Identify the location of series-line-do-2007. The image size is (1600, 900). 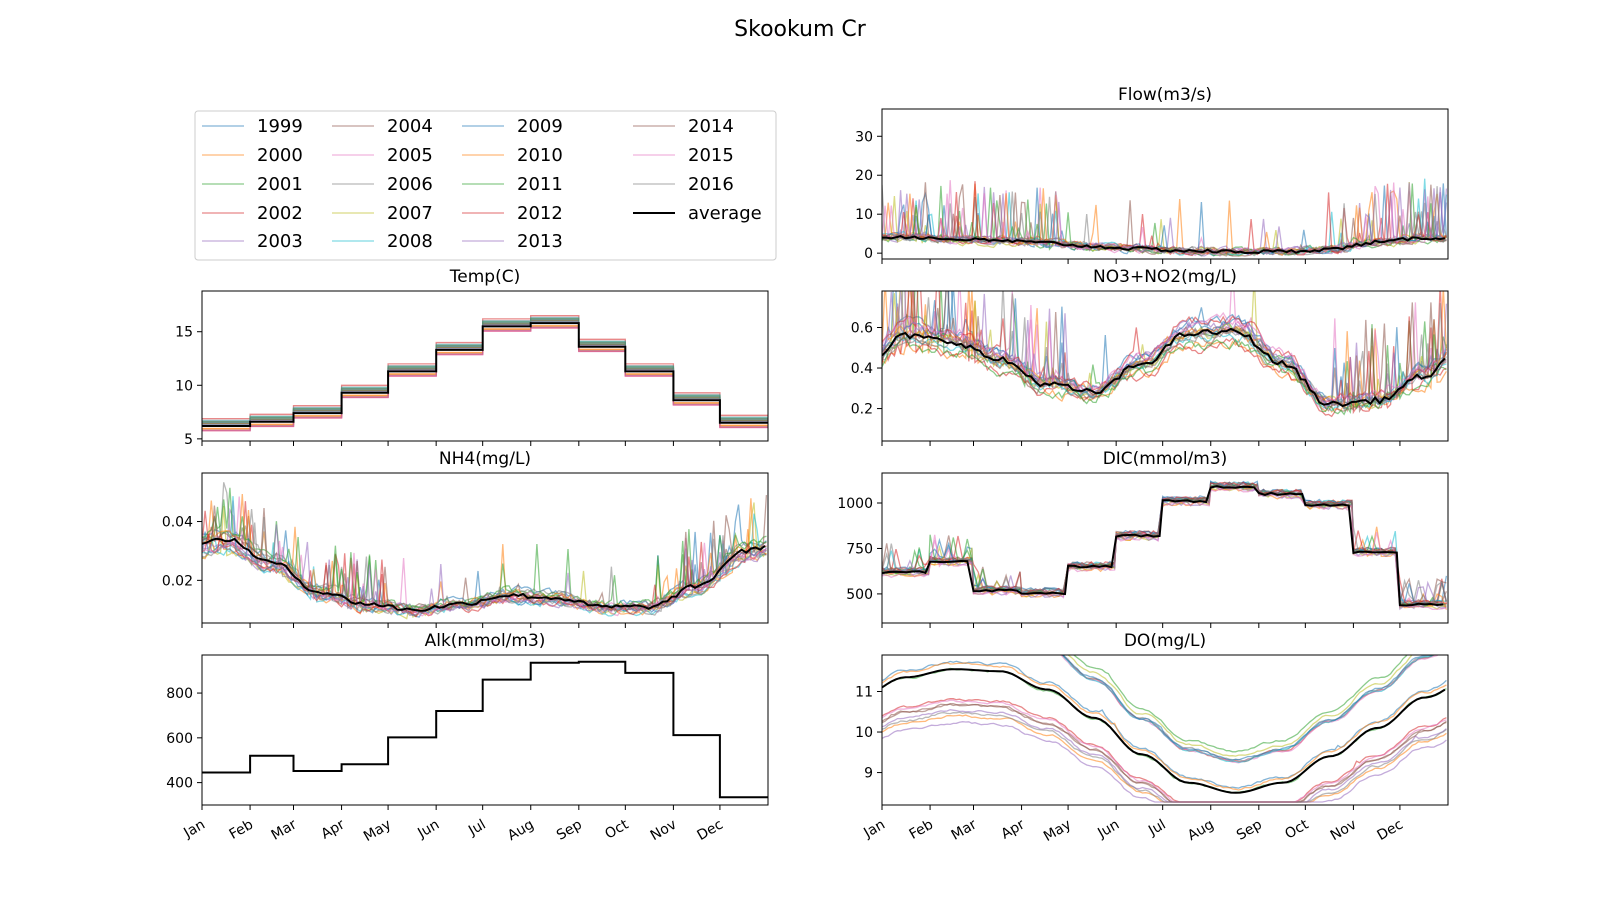
(1240, 706).